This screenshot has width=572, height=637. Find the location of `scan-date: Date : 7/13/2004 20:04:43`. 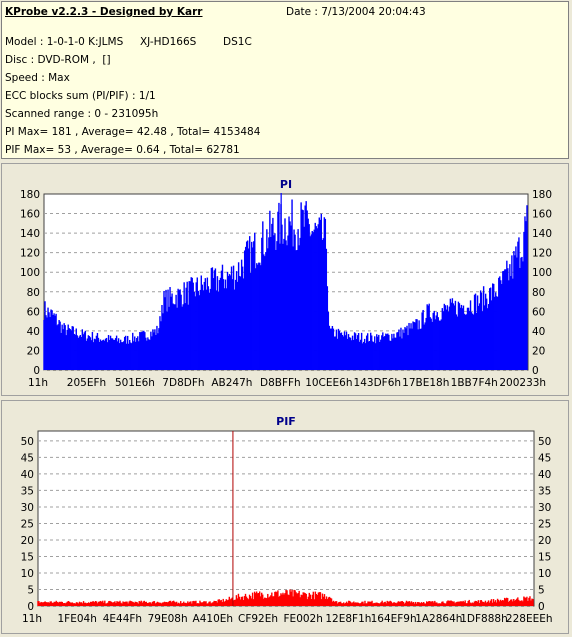

scan-date: Date : 7/13/2004 20:04:43 is located at coordinates (356, 12).